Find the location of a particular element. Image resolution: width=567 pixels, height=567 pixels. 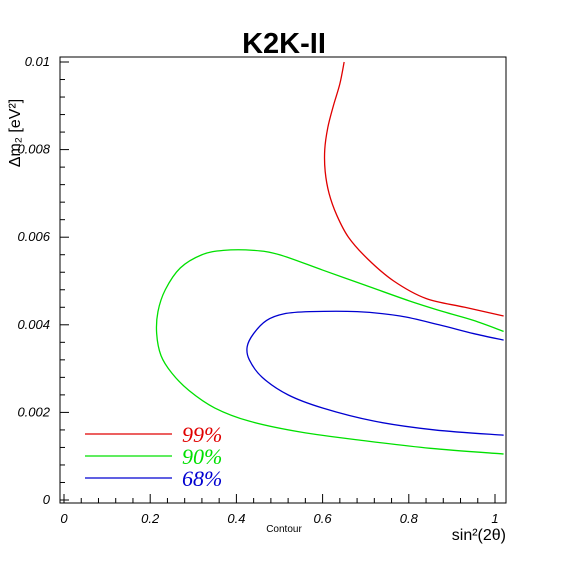

x-axis-label: sin²(2θ) is located at coordinates (479, 535).